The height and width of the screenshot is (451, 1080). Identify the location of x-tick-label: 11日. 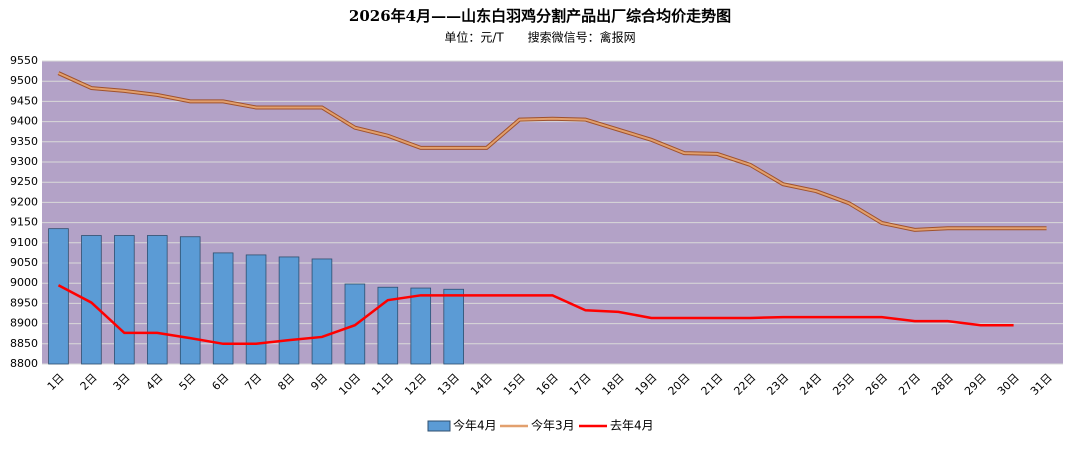
(382, 384).